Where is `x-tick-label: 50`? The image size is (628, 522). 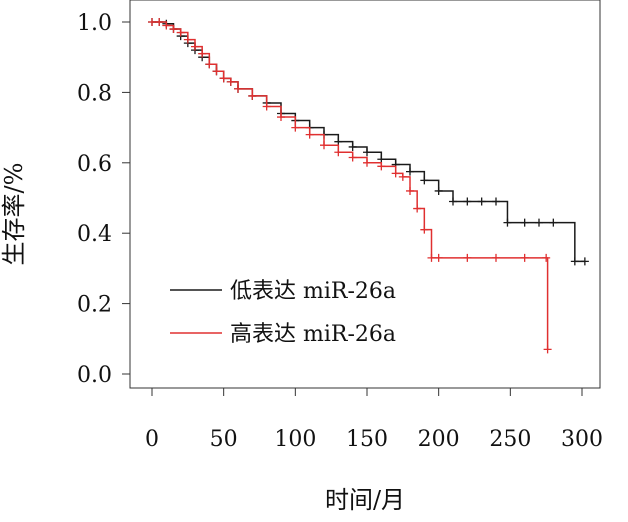
x-tick-label: 50 is located at coordinates (224, 439).